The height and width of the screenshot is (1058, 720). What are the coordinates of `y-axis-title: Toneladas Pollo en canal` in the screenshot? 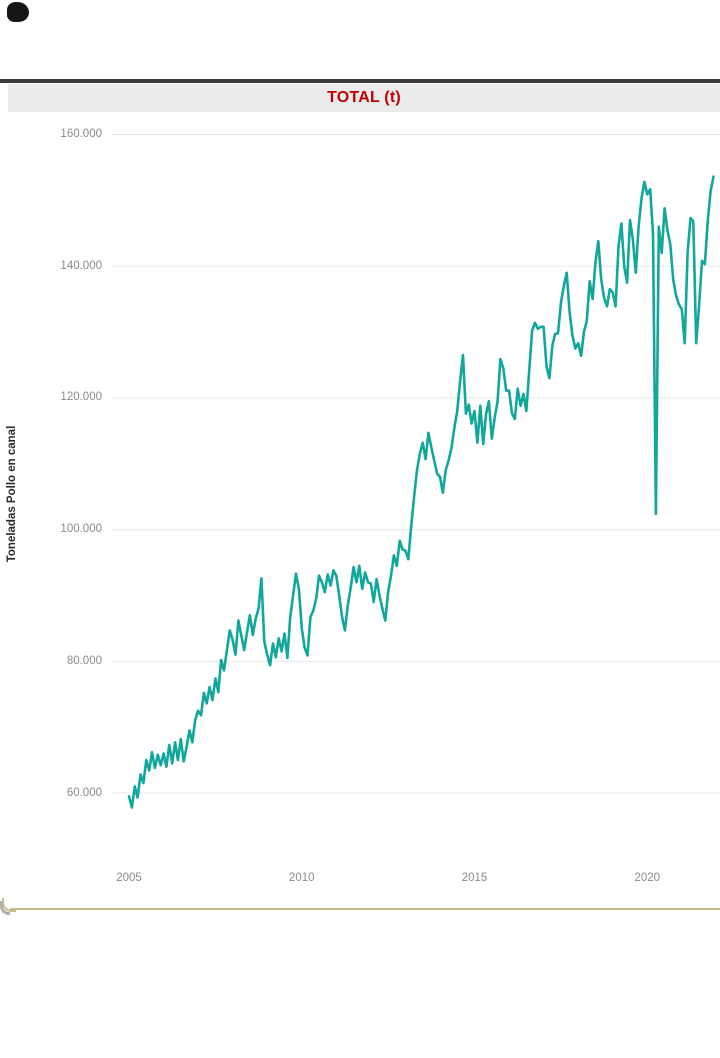 It's located at (12, 494).